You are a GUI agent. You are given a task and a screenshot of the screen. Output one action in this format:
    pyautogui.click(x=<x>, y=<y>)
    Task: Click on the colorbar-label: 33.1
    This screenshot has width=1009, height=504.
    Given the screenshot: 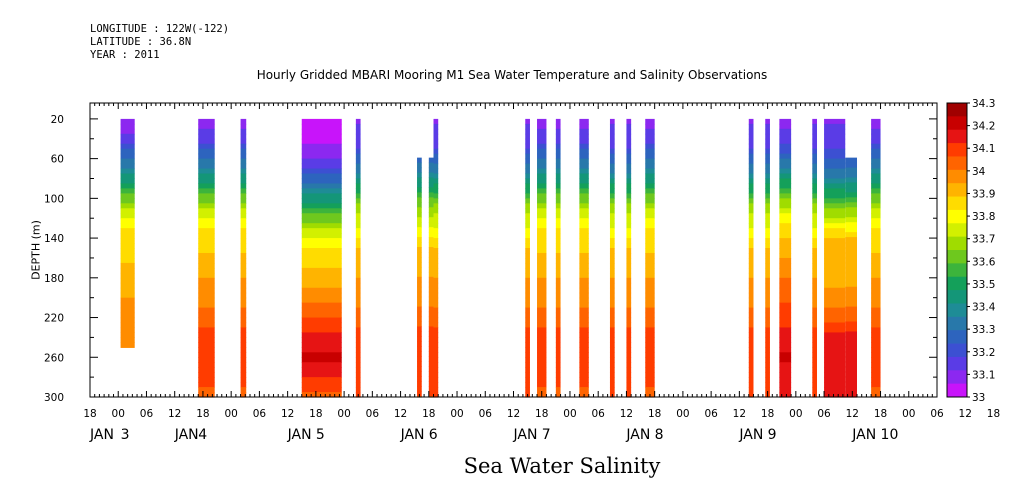 What is the action you would take?
    pyautogui.click(x=983, y=375)
    